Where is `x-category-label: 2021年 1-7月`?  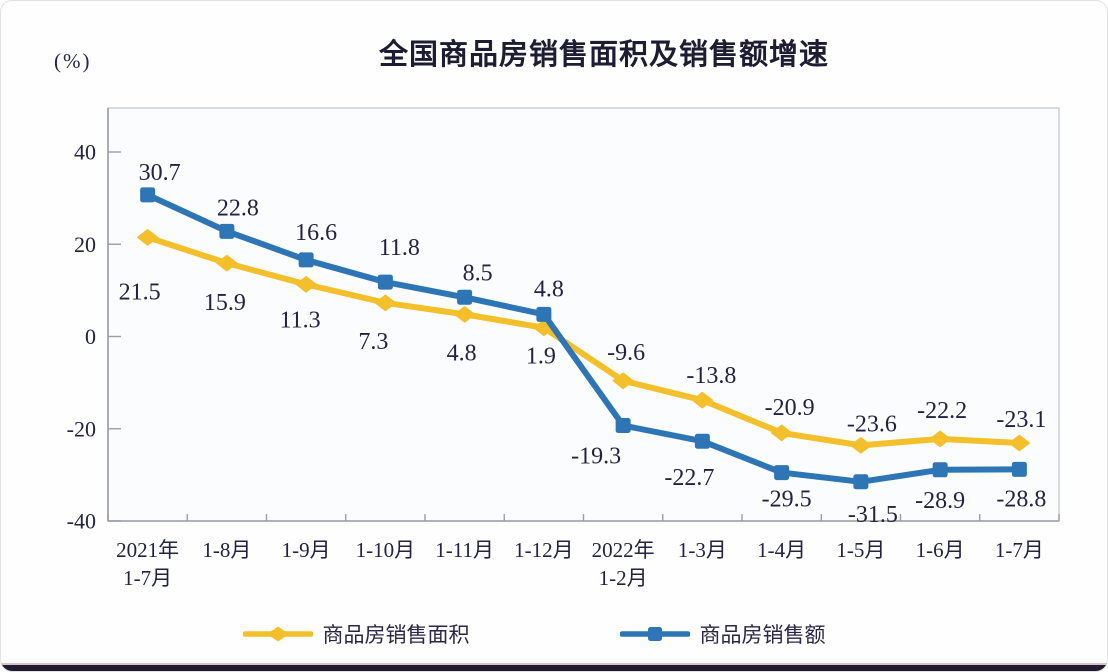 x-category-label: 2021年 1-7月 is located at coordinates (147, 564).